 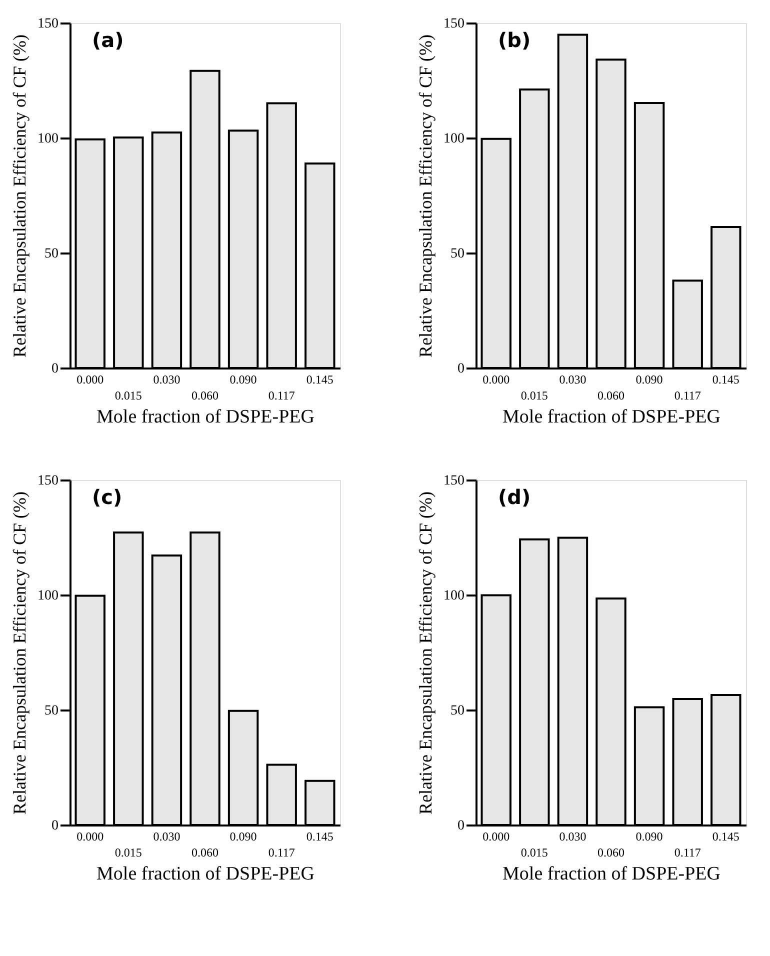 What do you see at coordinates (514, 40) in the screenshot?
I see `annotation: (b)` at bounding box center [514, 40].